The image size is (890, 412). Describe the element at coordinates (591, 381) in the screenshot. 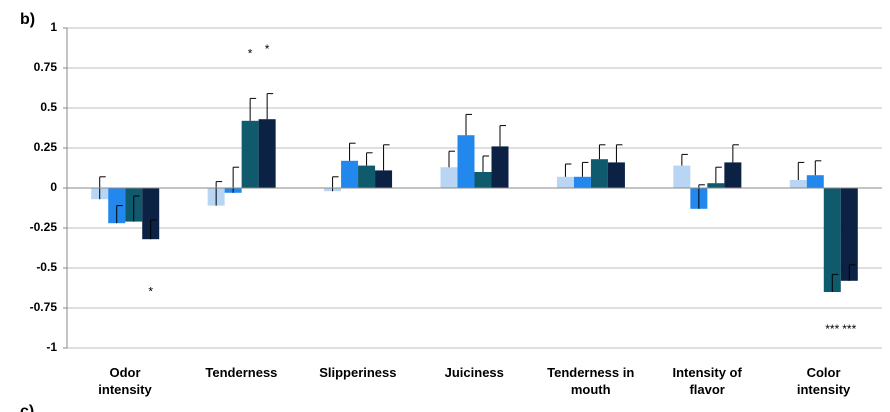

I see `x-tick-label: Tenderness in mouth` at that location.